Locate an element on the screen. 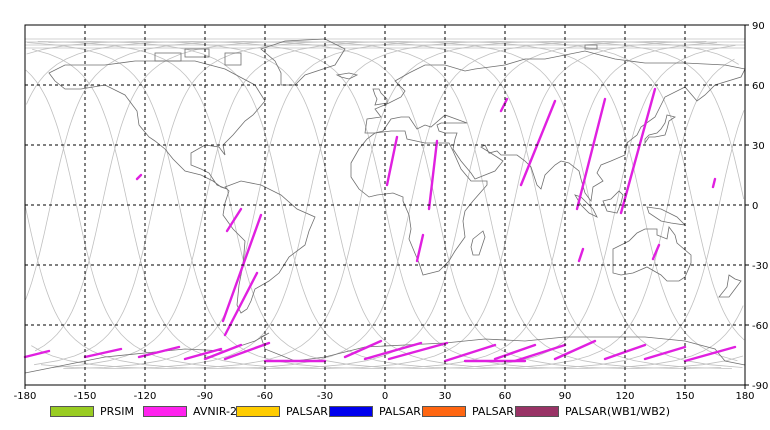 This screenshot has width=770, height=430. x-tick-label: 150 is located at coordinates (684, 396).